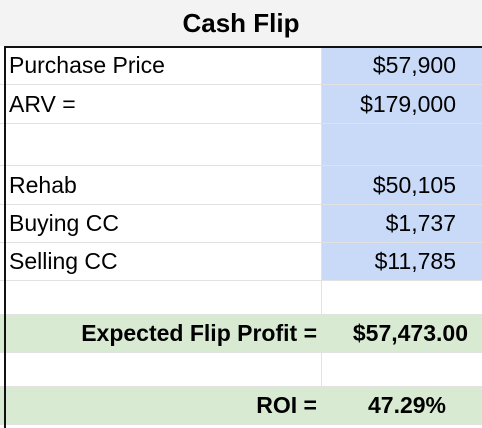 This screenshot has height=428, width=482. Describe the element at coordinates (63, 261) in the screenshot. I see `label-cell: Selling CC` at that location.